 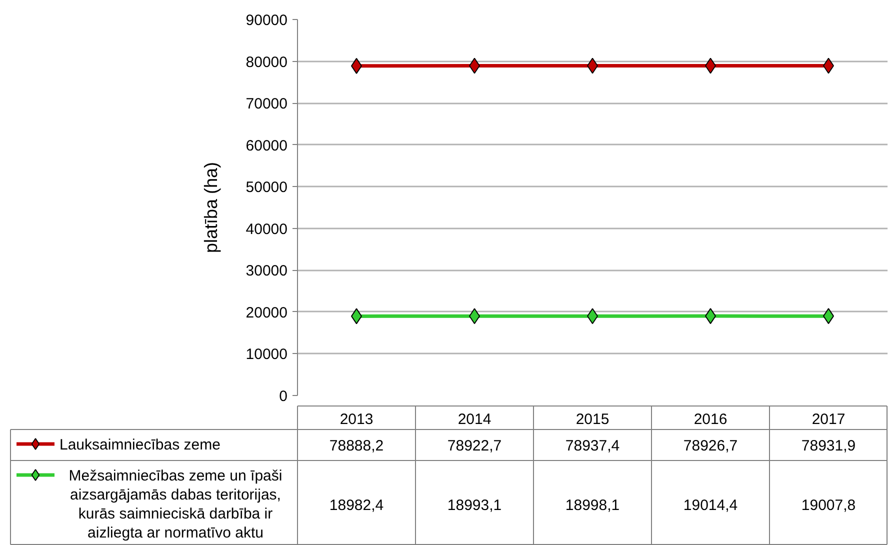 What do you see at coordinates (474, 446) in the screenshot?
I see `data-label: 78922,7` at bounding box center [474, 446].